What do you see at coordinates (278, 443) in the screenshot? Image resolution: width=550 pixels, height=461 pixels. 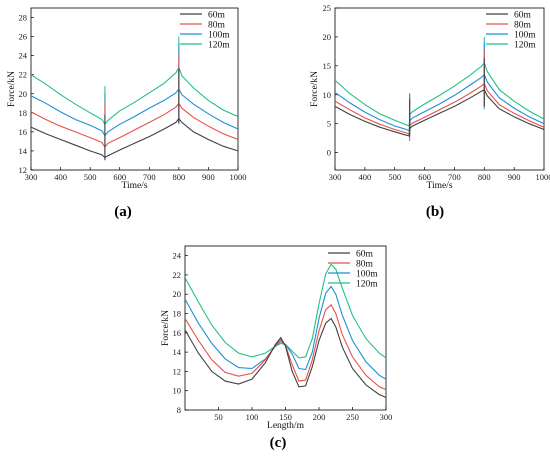 I see `panel-label: (c)` at bounding box center [278, 443].